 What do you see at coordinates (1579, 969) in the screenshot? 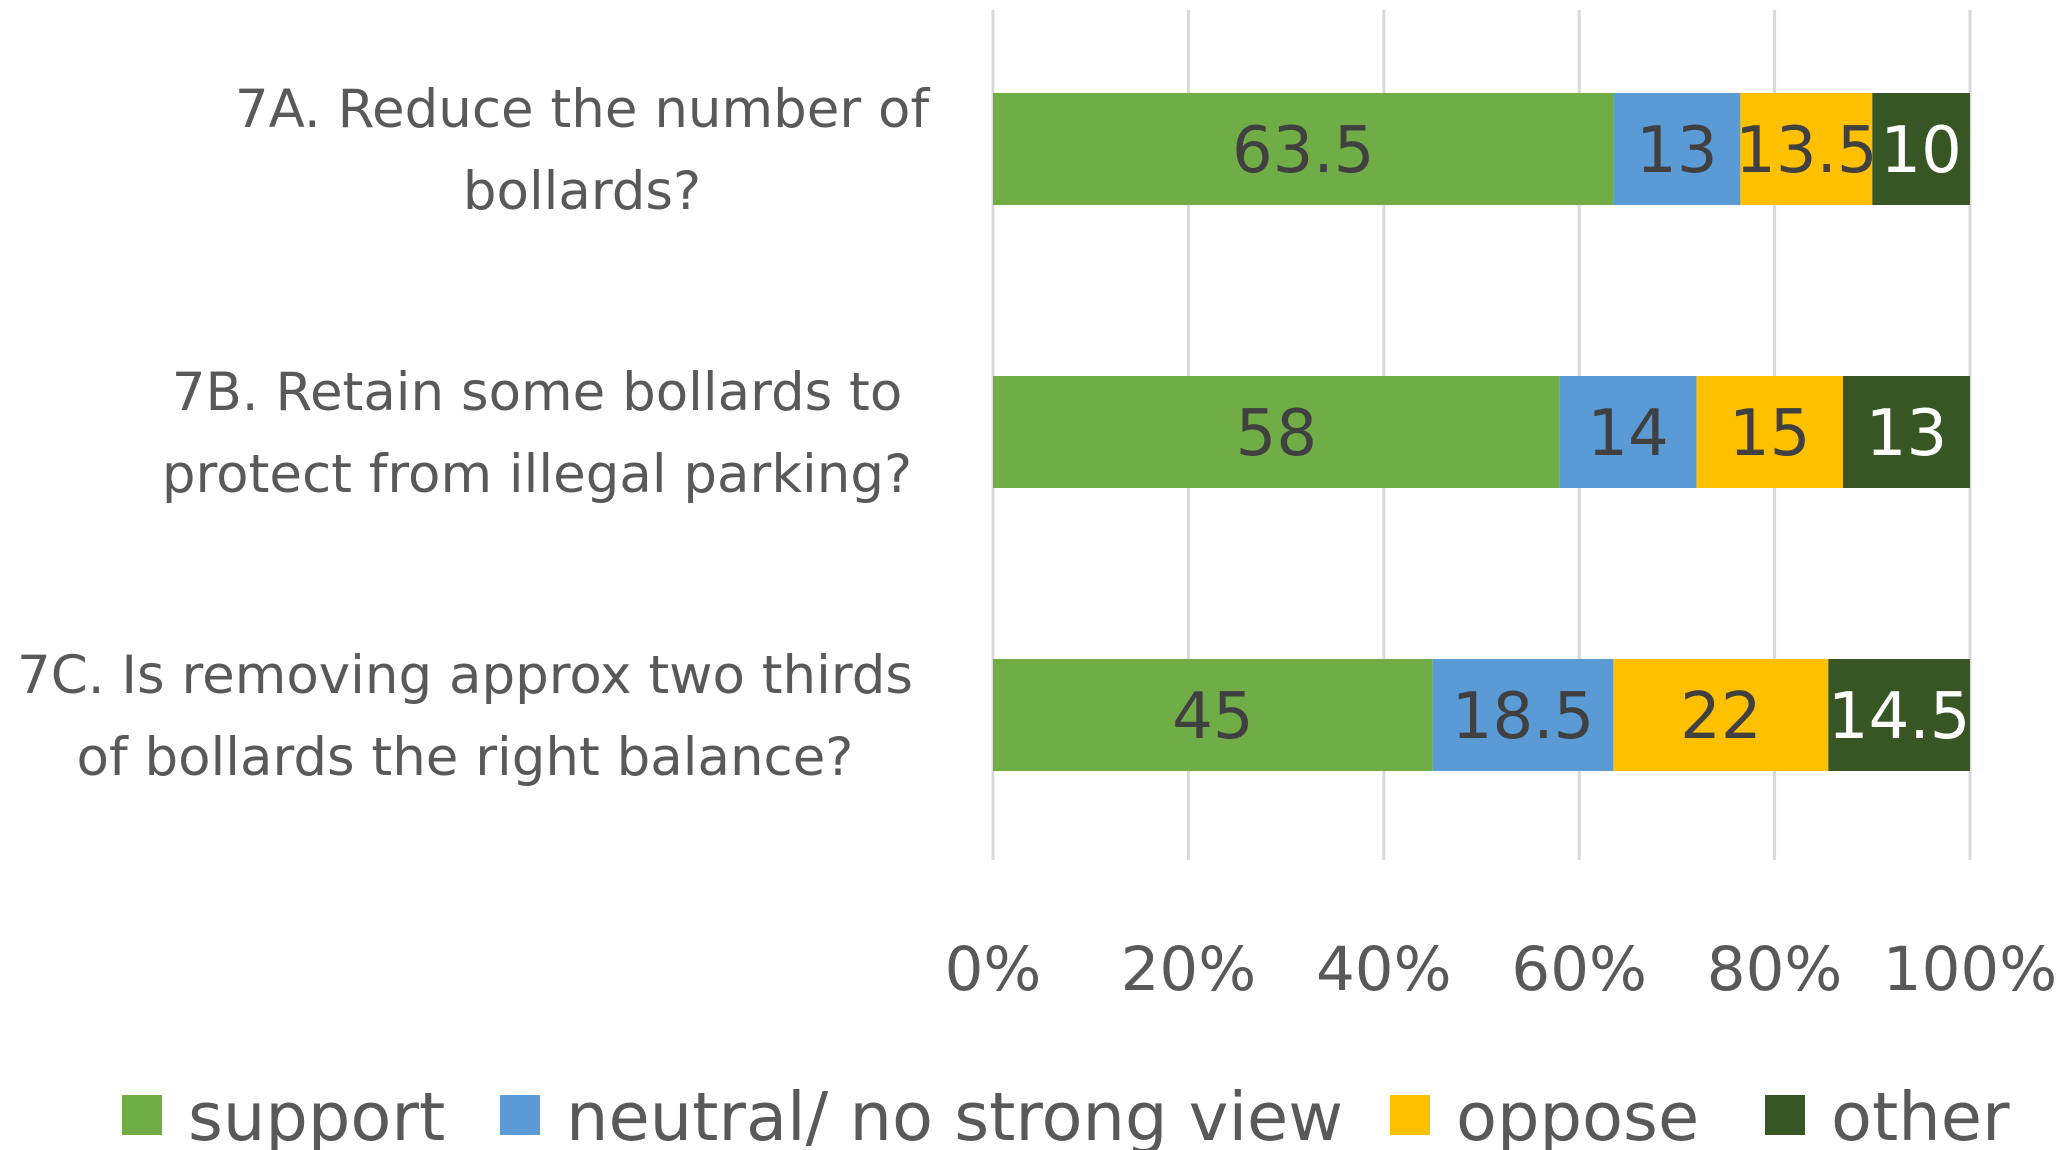
I see `x-tick-label: 60%` at bounding box center [1579, 969].